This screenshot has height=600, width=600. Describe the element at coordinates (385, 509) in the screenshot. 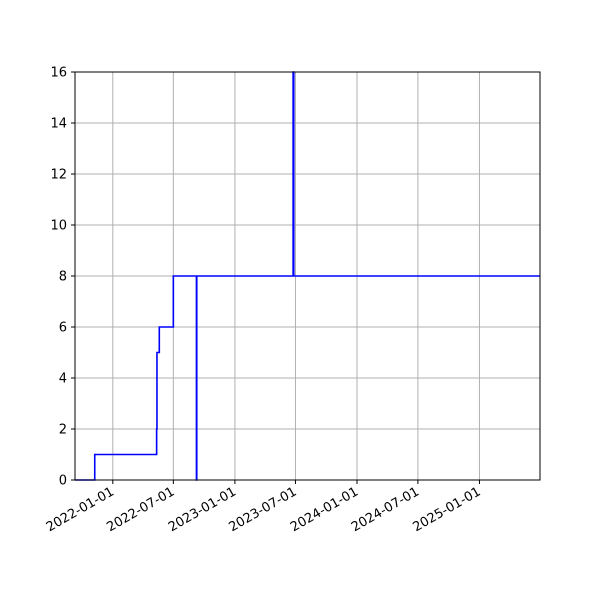

I see `x-tick-label: 2024-07-01` at that location.